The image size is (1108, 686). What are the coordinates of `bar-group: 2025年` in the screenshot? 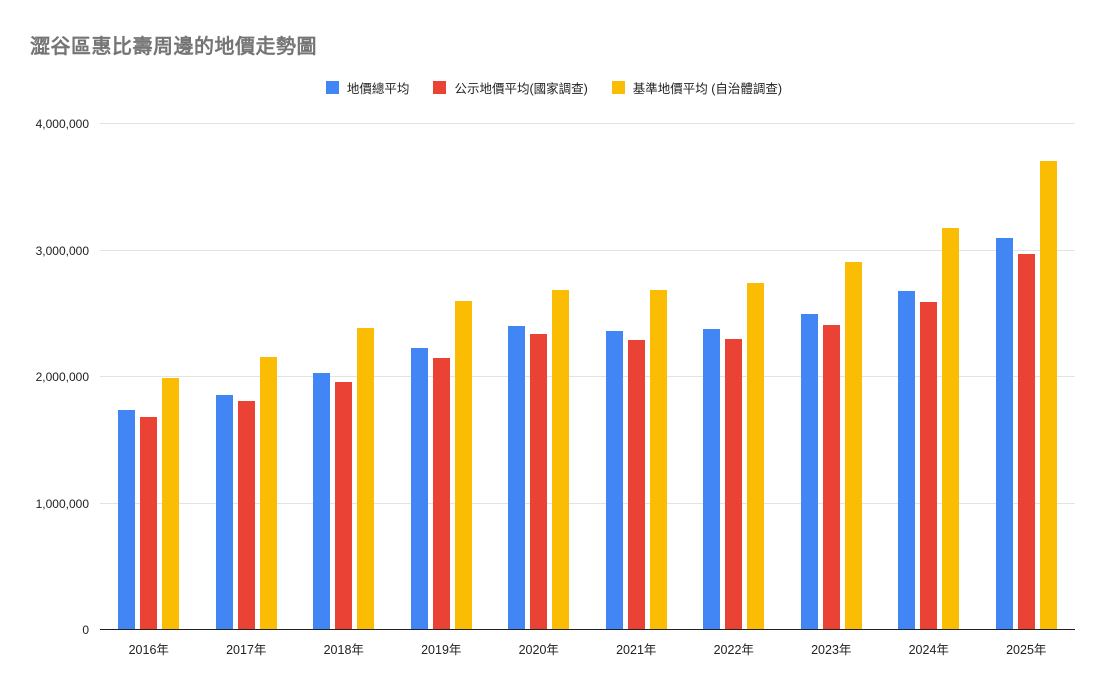 It's located at (1027, 390).